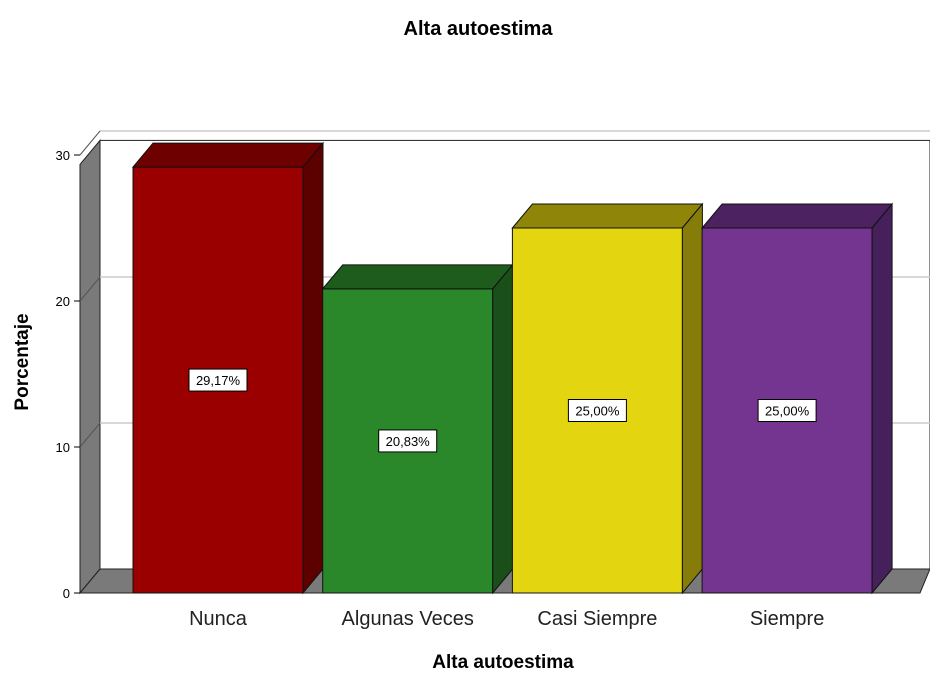 This screenshot has width=930, height=673. Describe the element at coordinates (22, 361) in the screenshot. I see `y-axis-title: Porcentaje` at that location.